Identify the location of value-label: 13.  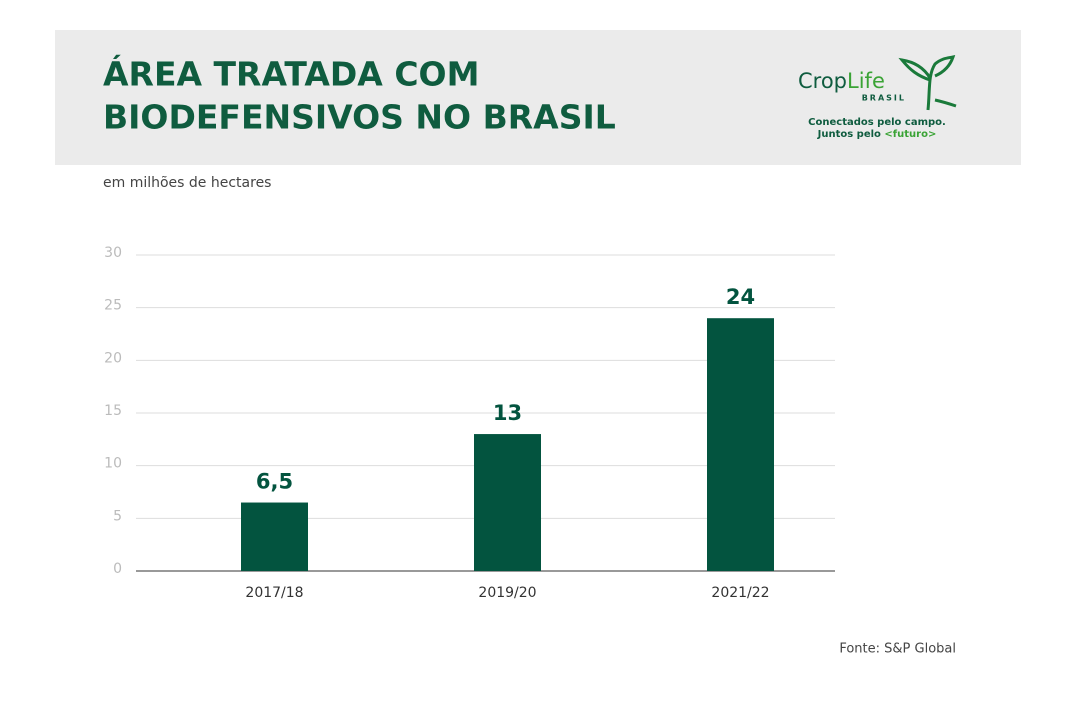
(507, 413).